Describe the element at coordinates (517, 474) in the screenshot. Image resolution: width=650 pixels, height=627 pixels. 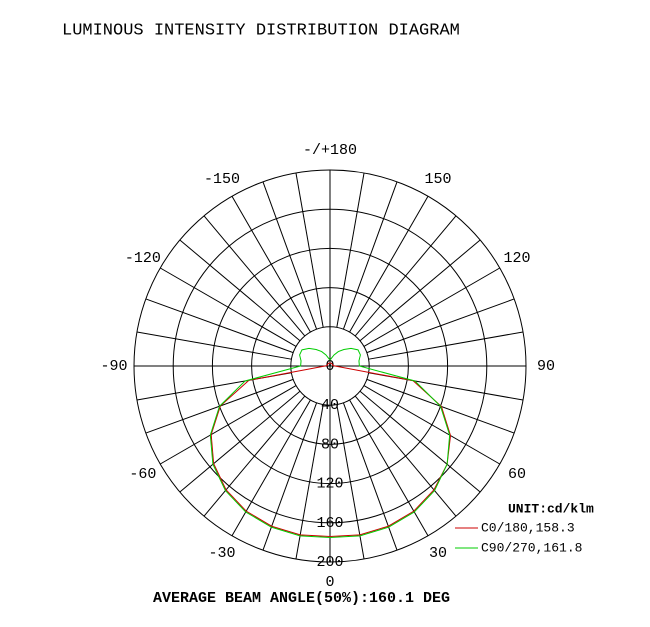
I see `theta-tick-label: 60` at that location.